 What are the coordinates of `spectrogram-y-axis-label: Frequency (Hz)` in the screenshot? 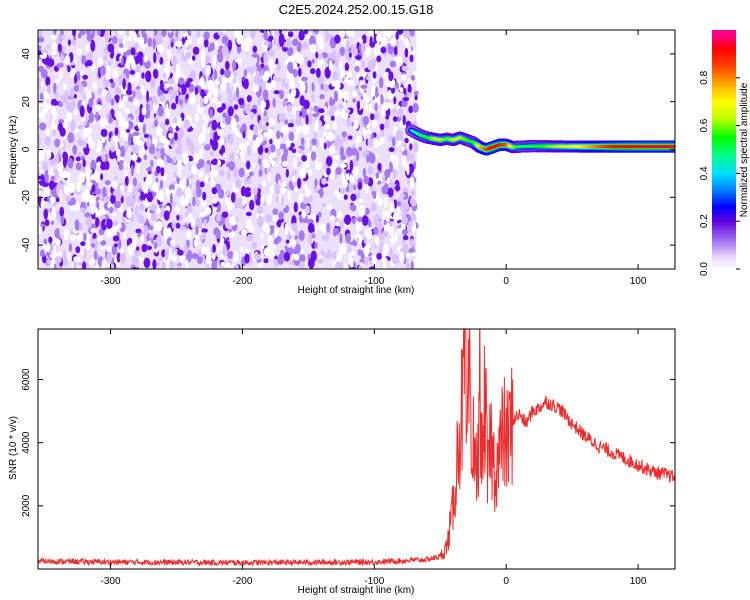 It's located at (13, 150).